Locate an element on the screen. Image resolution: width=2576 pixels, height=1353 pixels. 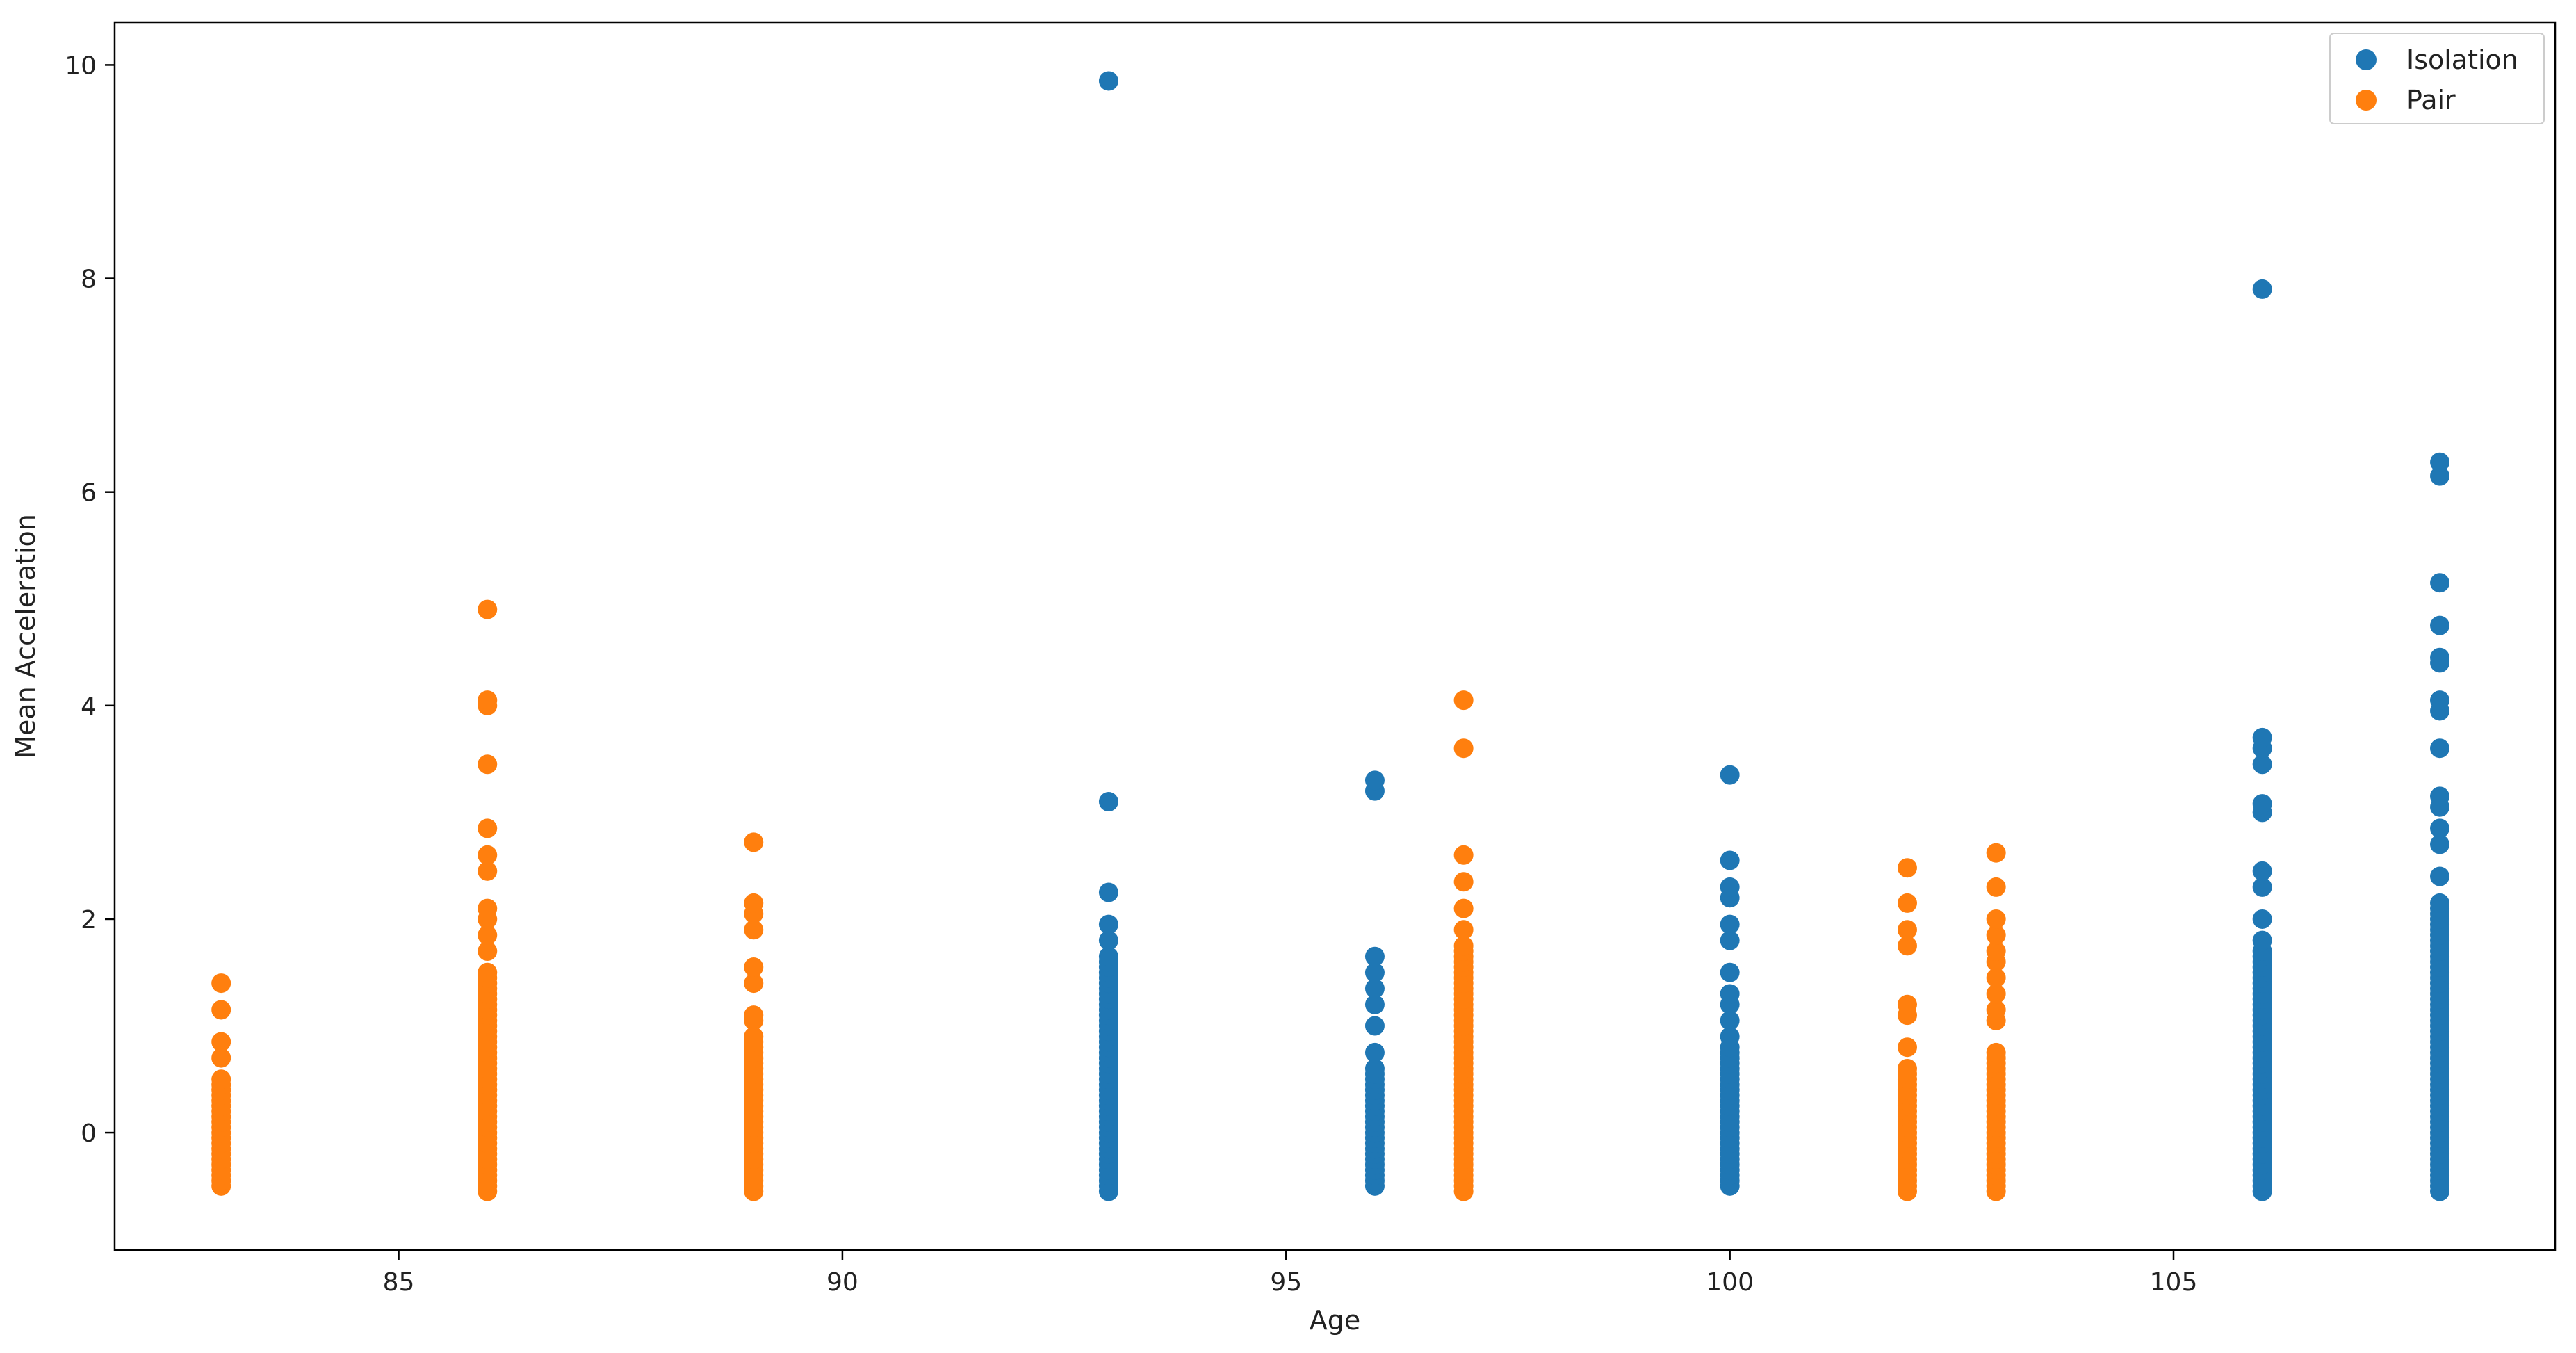
legend-label-pair: Pair is located at coordinates (2431, 100).